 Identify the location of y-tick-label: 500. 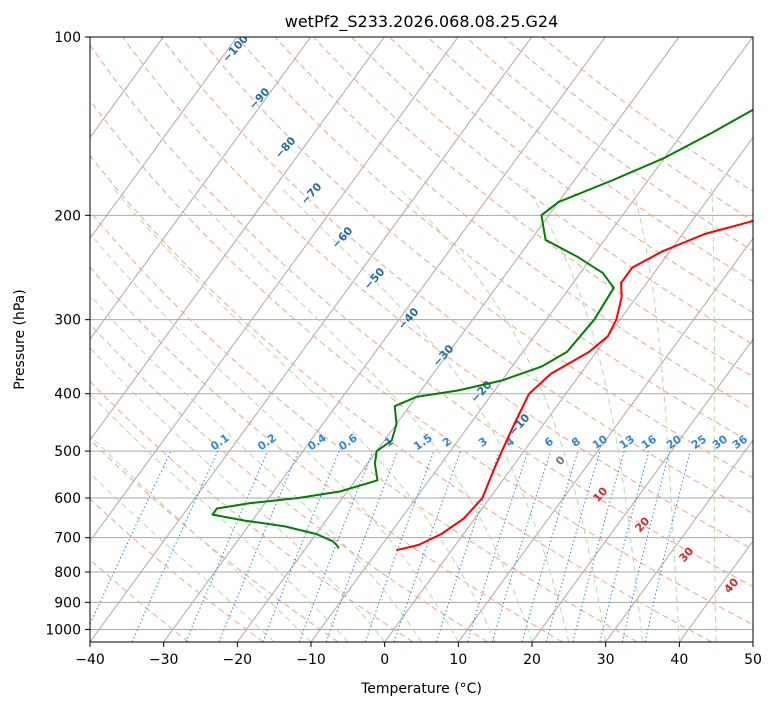
(67, 452).